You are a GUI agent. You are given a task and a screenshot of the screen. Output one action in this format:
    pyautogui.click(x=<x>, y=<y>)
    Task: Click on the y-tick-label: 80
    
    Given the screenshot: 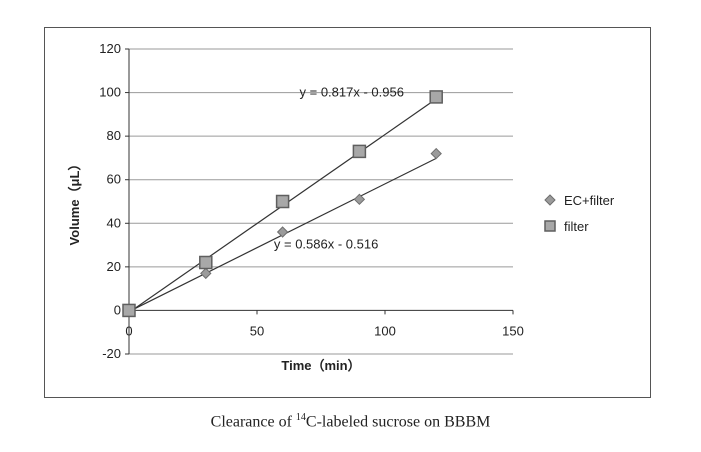 What is the action you would take?
    pyautogui.click(x=114, y=135)
    